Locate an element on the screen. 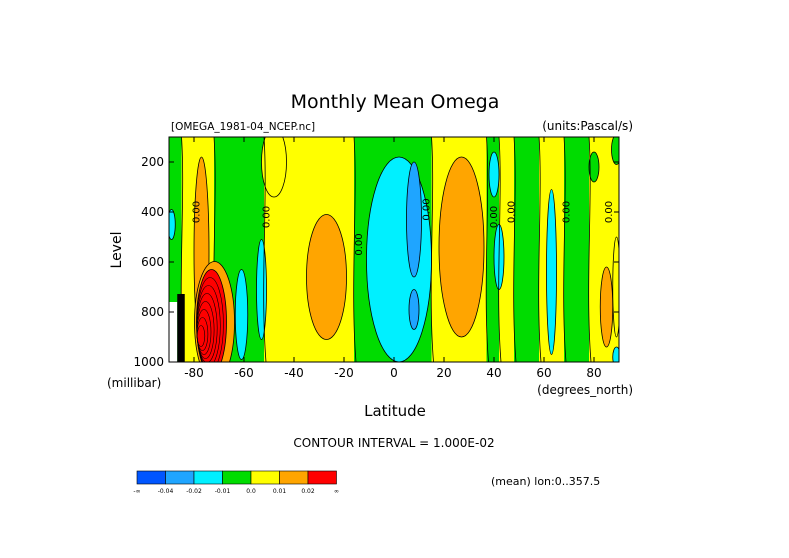 Image resolution: width=789 pixels, height=558 pixels. y-unit-label: (millibar) is located at coordinates (134, 383).